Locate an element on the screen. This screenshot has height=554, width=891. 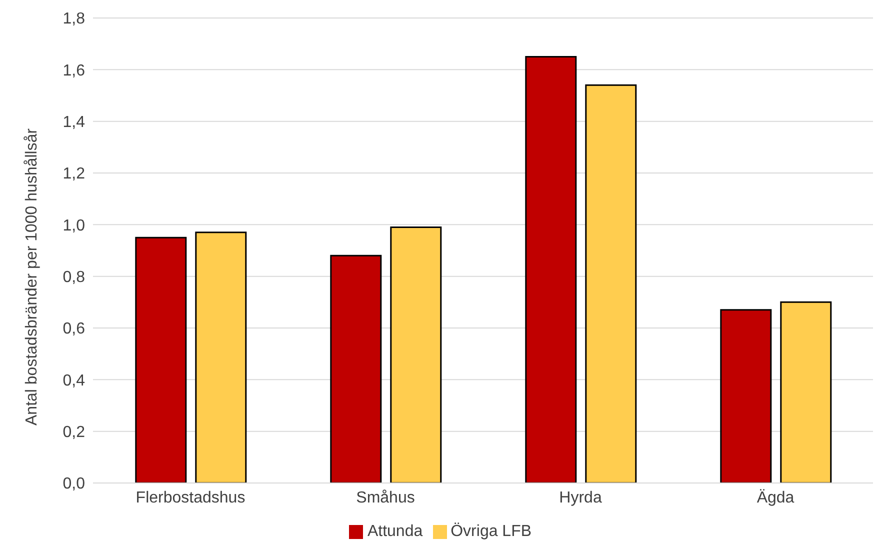
y-axis-title: Antal bostadsbränder per 1000 hushållsår is located at coordinates (32, 277).